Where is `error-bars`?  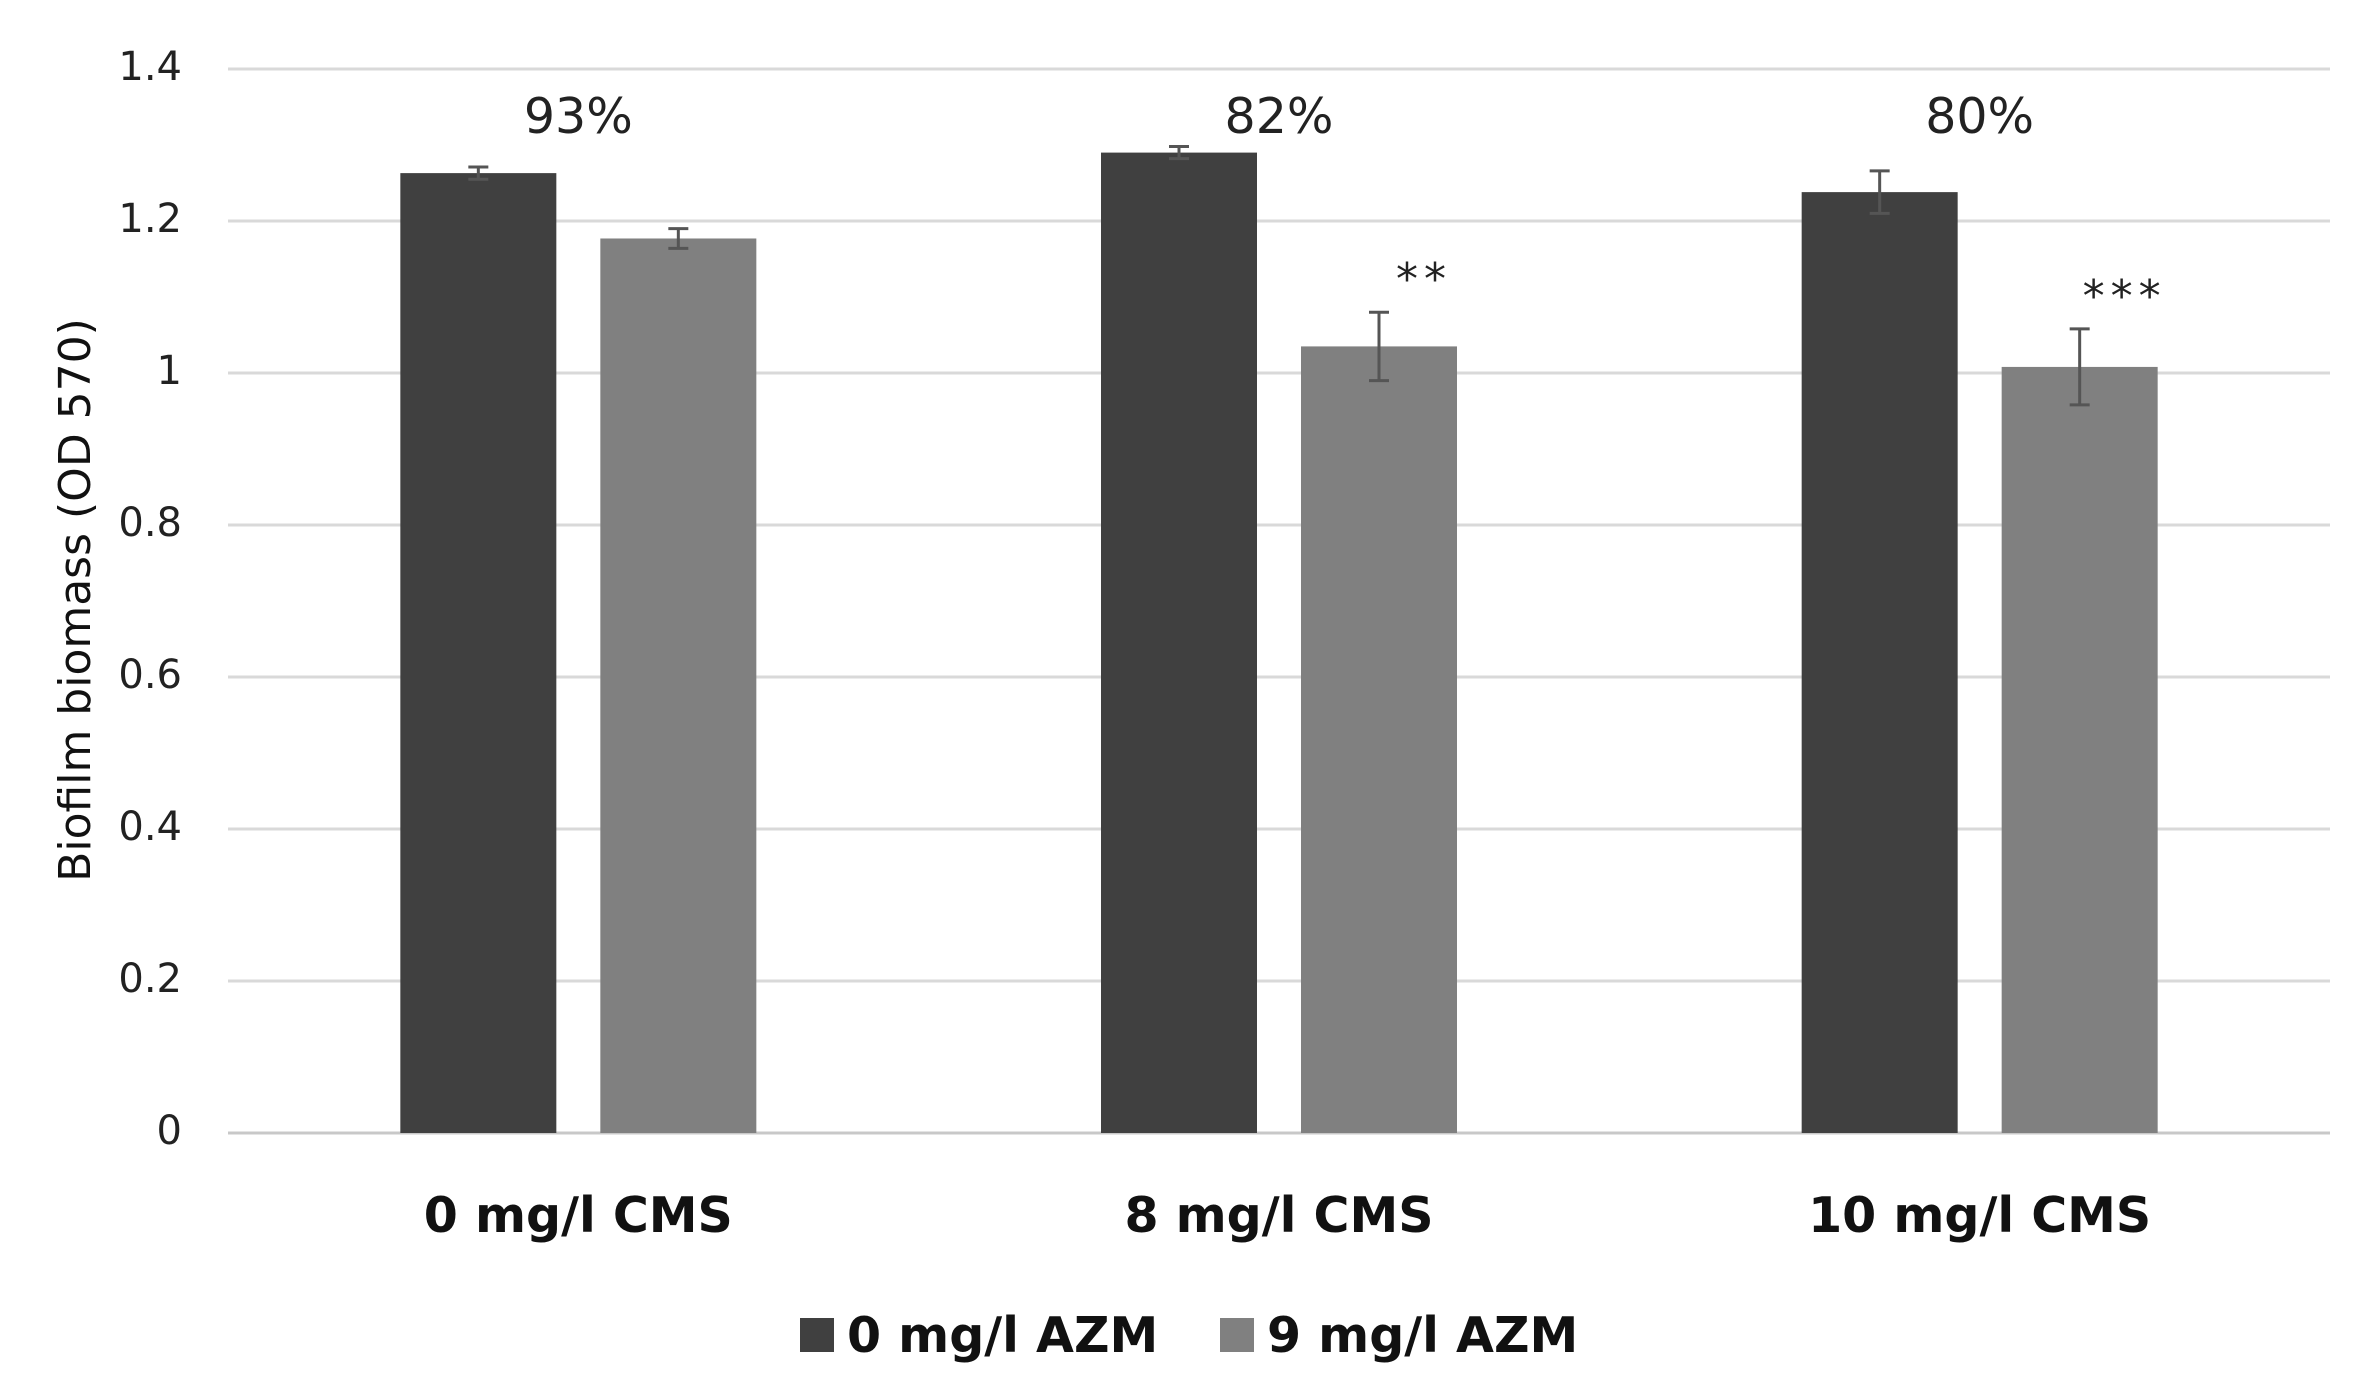
error-bars is located at coordinates (1279, 276).